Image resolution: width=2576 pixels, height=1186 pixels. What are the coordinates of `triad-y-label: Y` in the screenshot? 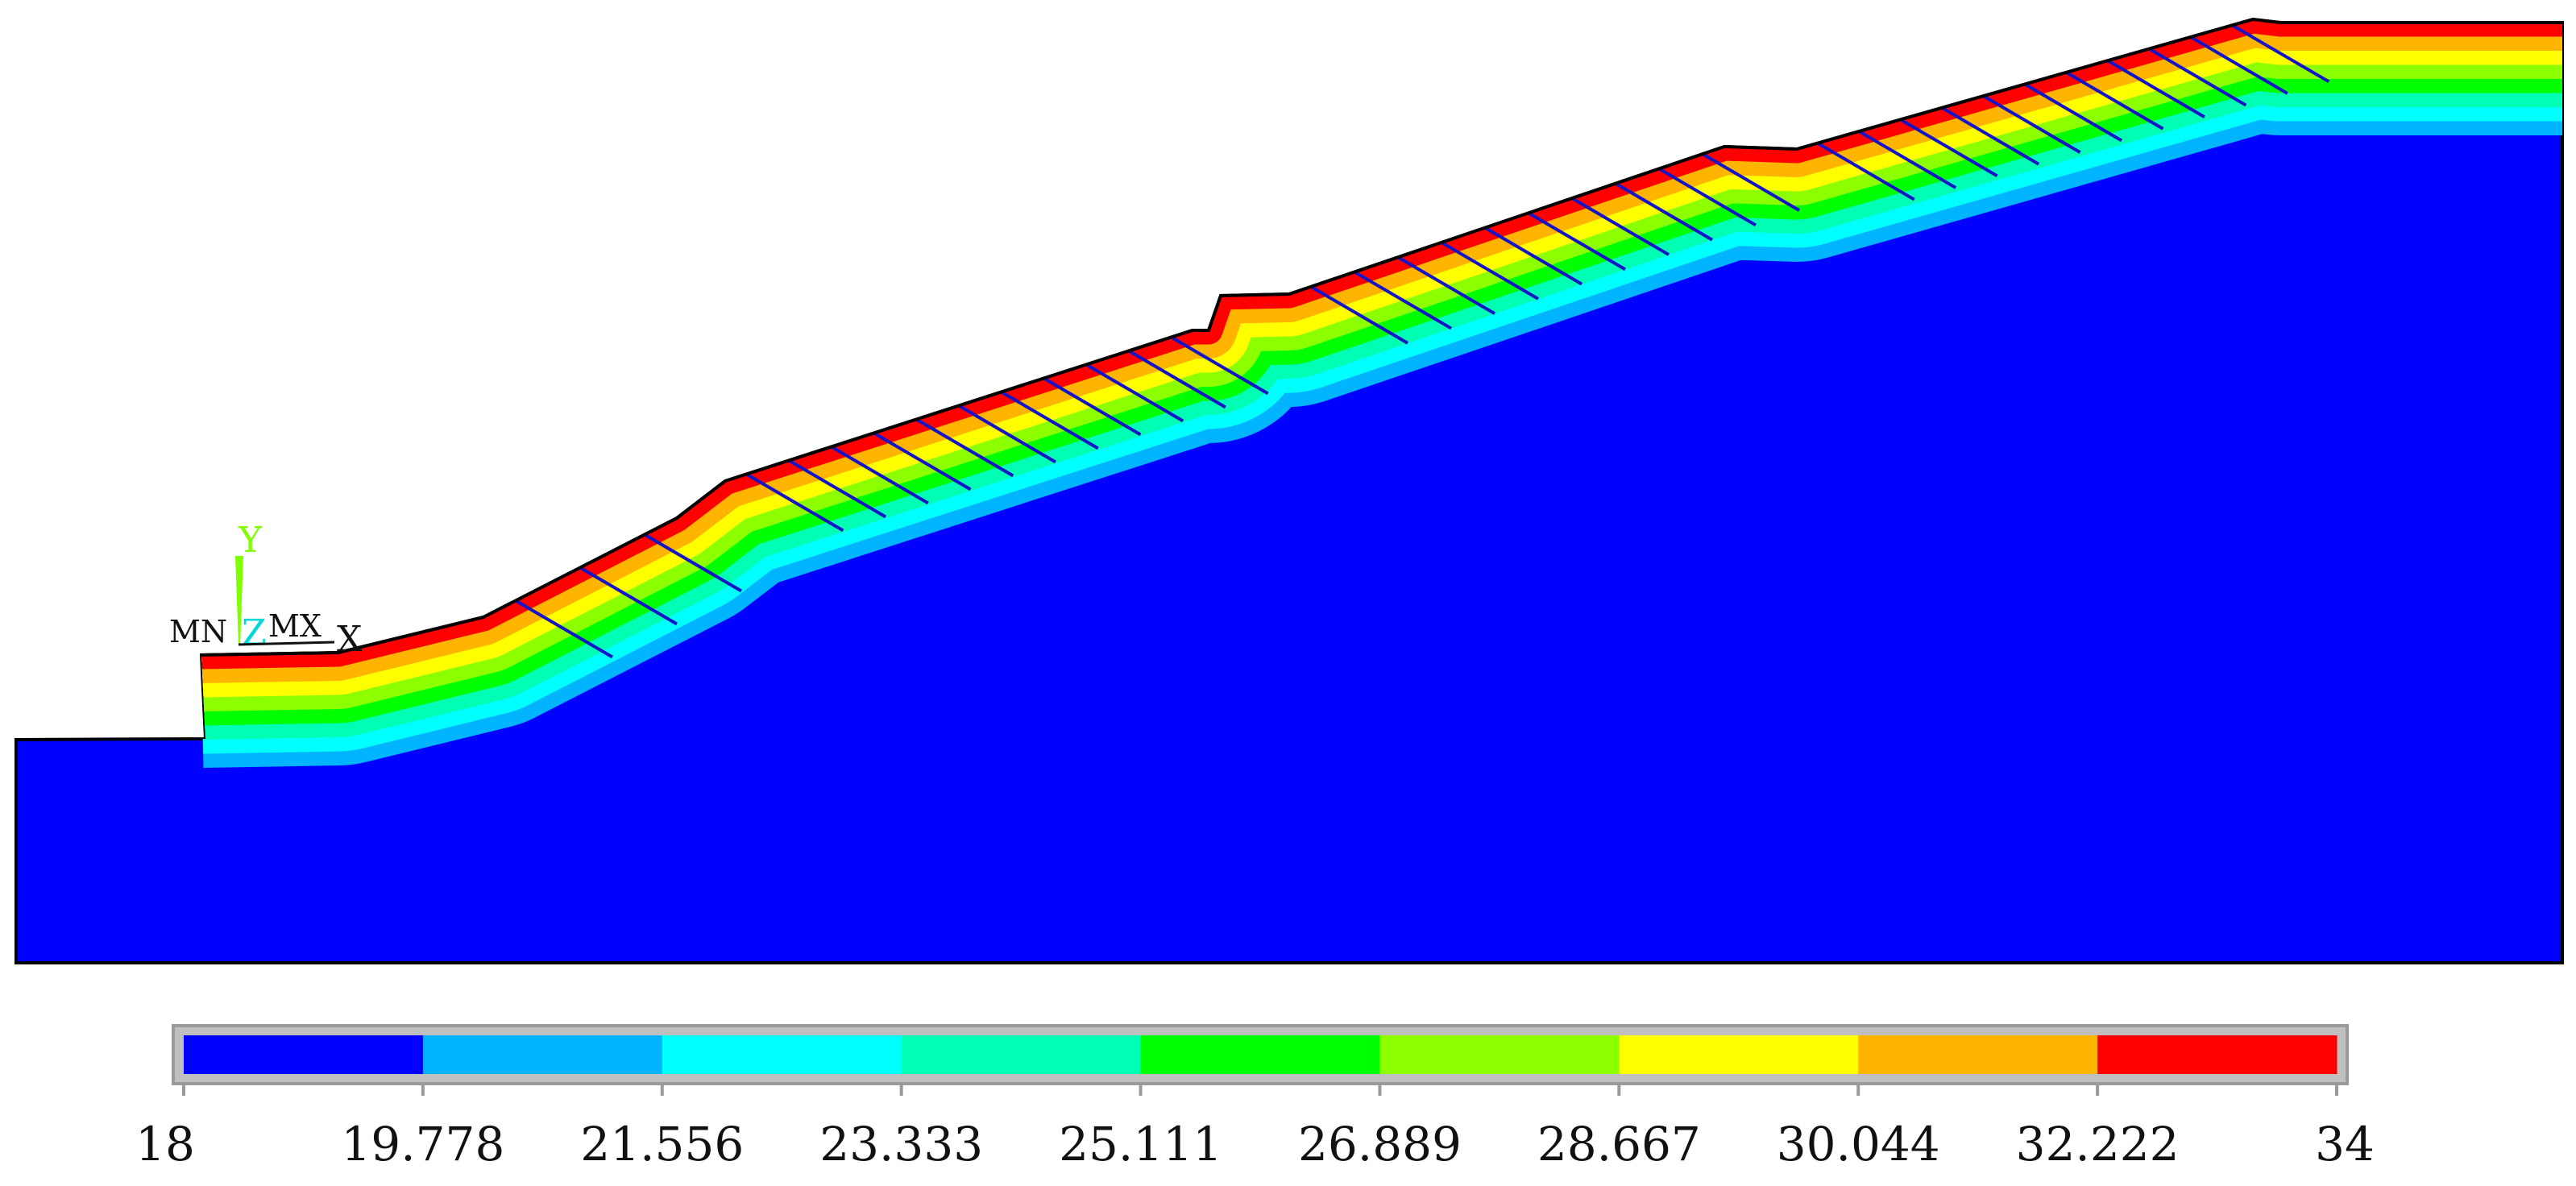 It's located at (251, 540).